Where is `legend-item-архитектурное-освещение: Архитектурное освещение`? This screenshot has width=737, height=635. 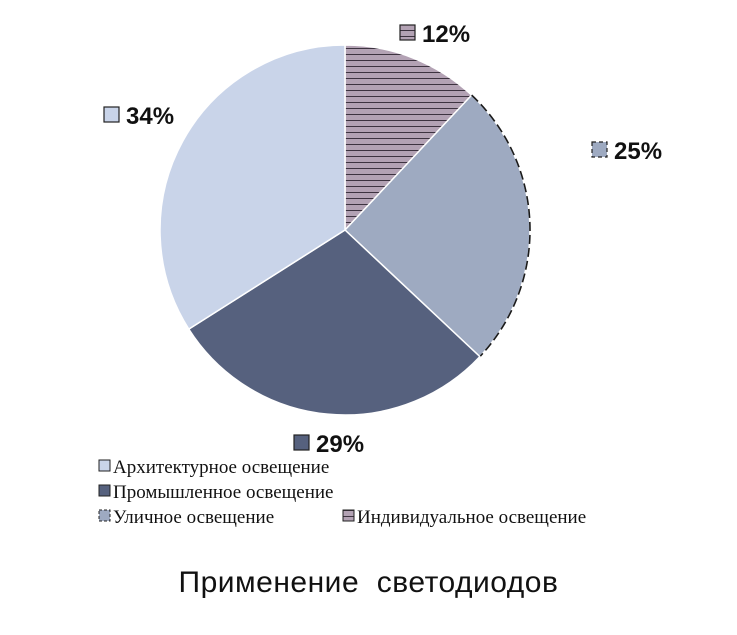 legend-item-архитектурное-освещение: Архитектурное освещение is located at coordinates (213, 467).